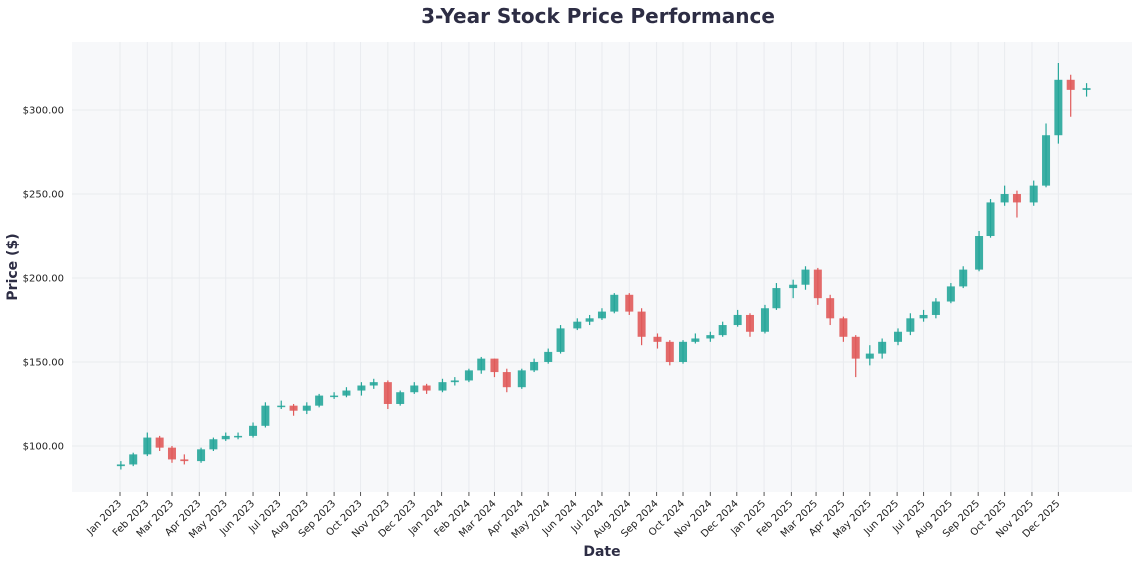 The width and height of the screenshot is (1140, 566). I want to click on y-tick-label: $300.00, so click(43, 111).